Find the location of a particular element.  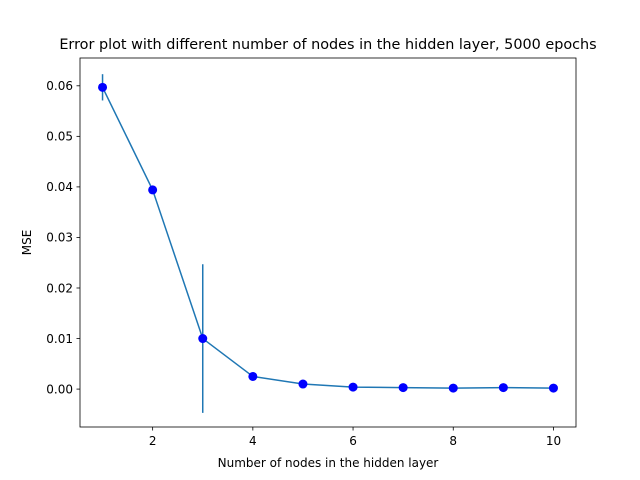

y-axis: 0.00 0.01 0.02 0.03 0.04 0.05 0.06 is located at coordinates (63, 237).